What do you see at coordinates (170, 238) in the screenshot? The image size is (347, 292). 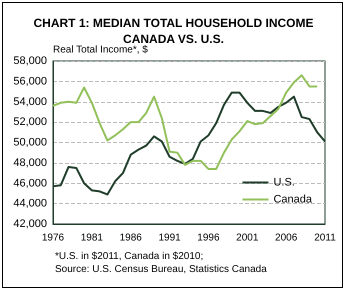 I see `x-tick-label: 1991` at bounding box center [170, 238].